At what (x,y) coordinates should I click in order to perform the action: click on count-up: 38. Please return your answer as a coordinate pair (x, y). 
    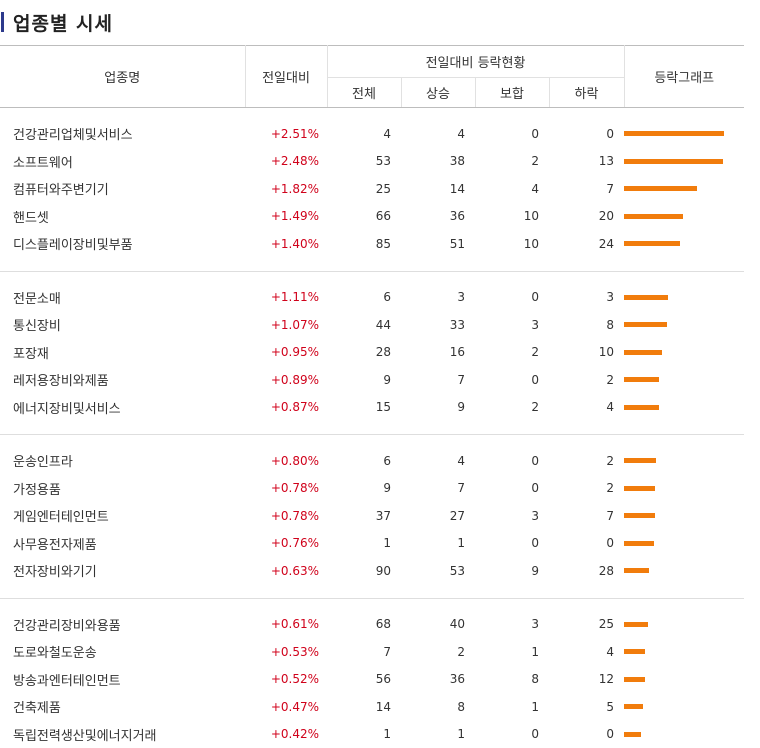
    Looking at the image, I should click on (438, 162).